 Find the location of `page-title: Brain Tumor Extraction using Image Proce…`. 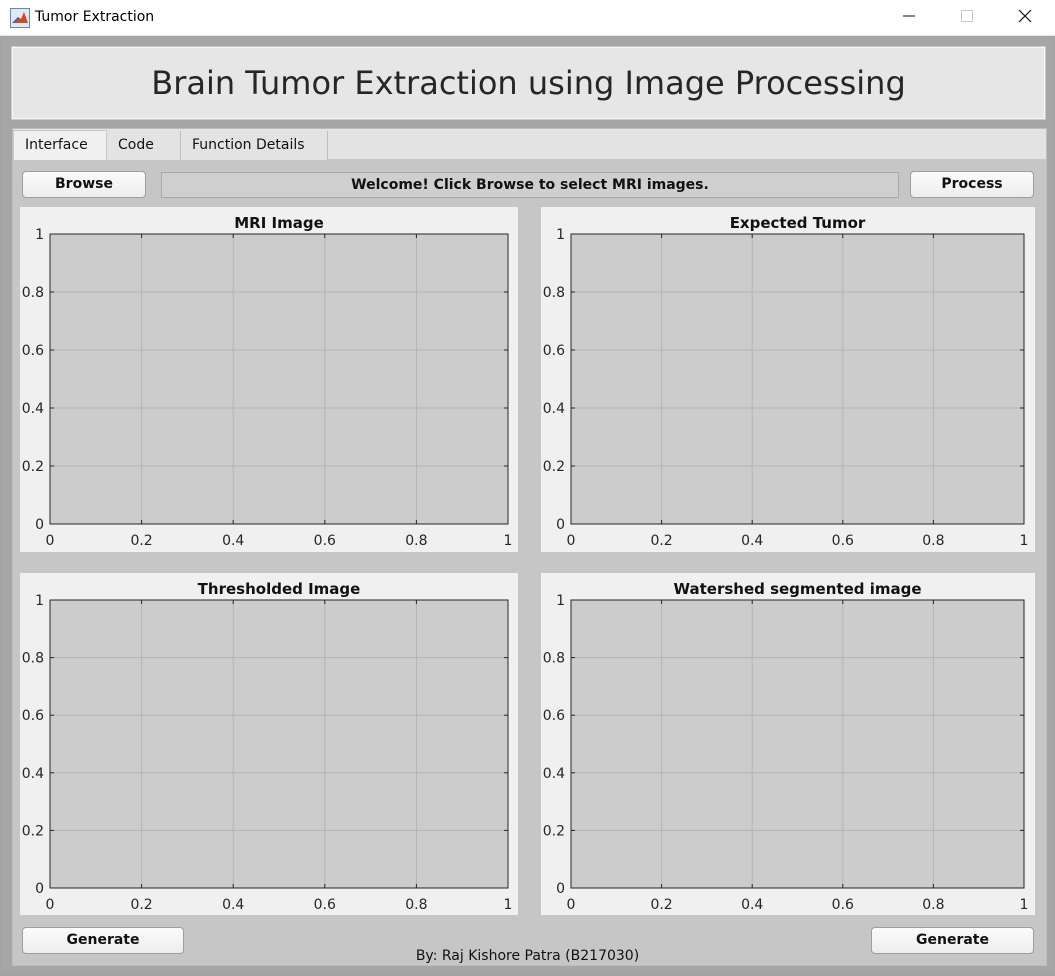

page-title: Brain Tumor Extraction using Image Proce… is located at coordinates (528, 83).